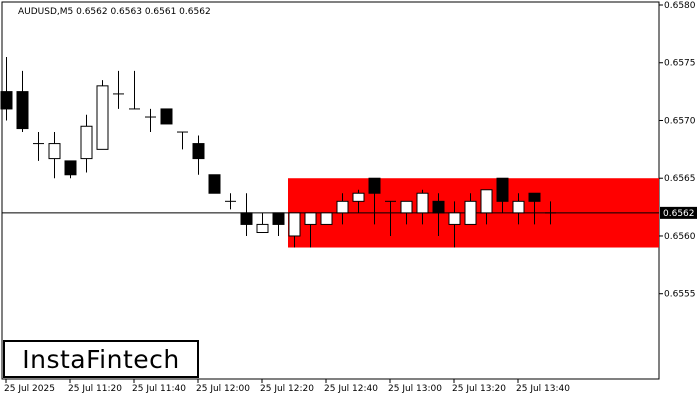  I want to click on y-axis: 0.6580 0.6575 0.6570 0.6565 0.6560 0.6555, so click(677, 150).